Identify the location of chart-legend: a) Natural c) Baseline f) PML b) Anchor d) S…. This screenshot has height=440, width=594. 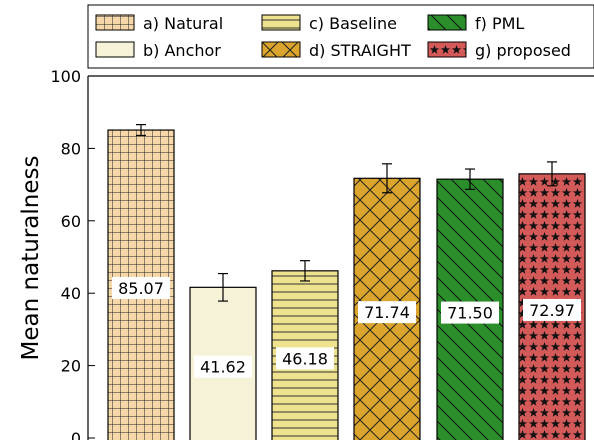
(340, 36).